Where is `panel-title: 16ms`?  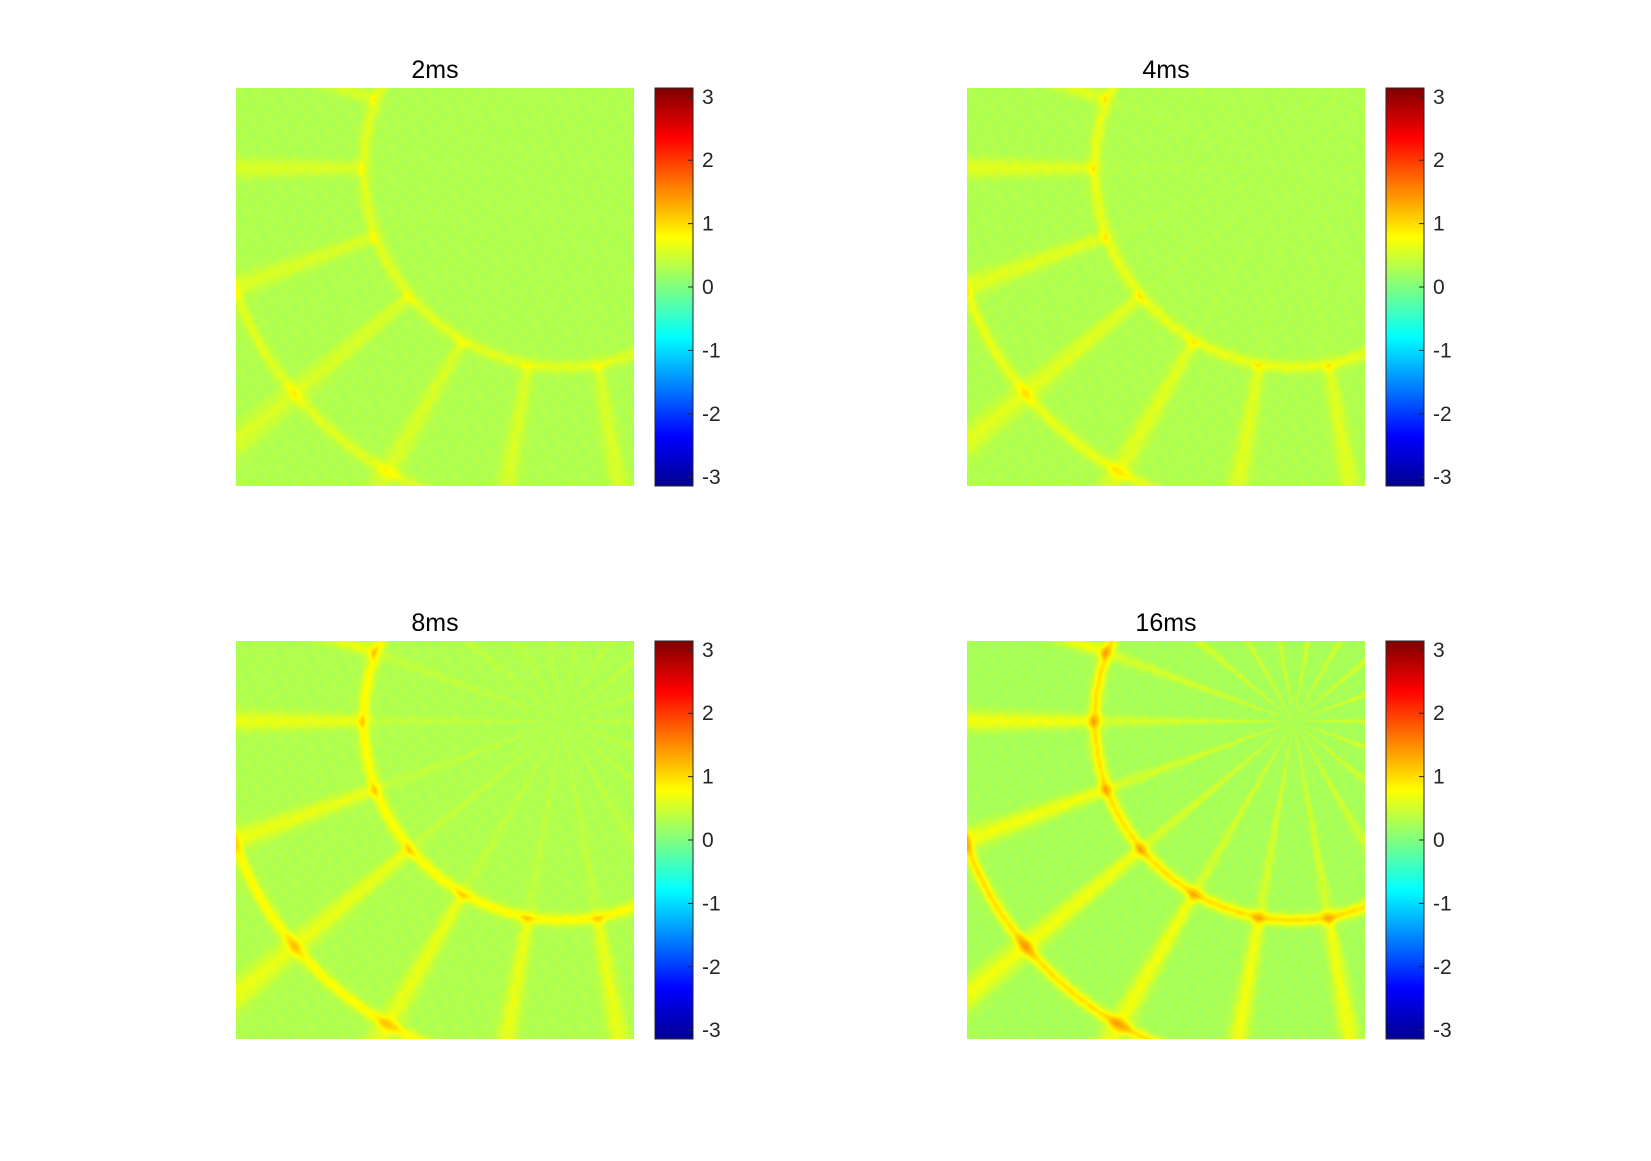 panel-title: 16ms is located at coordinates (1165, 623).